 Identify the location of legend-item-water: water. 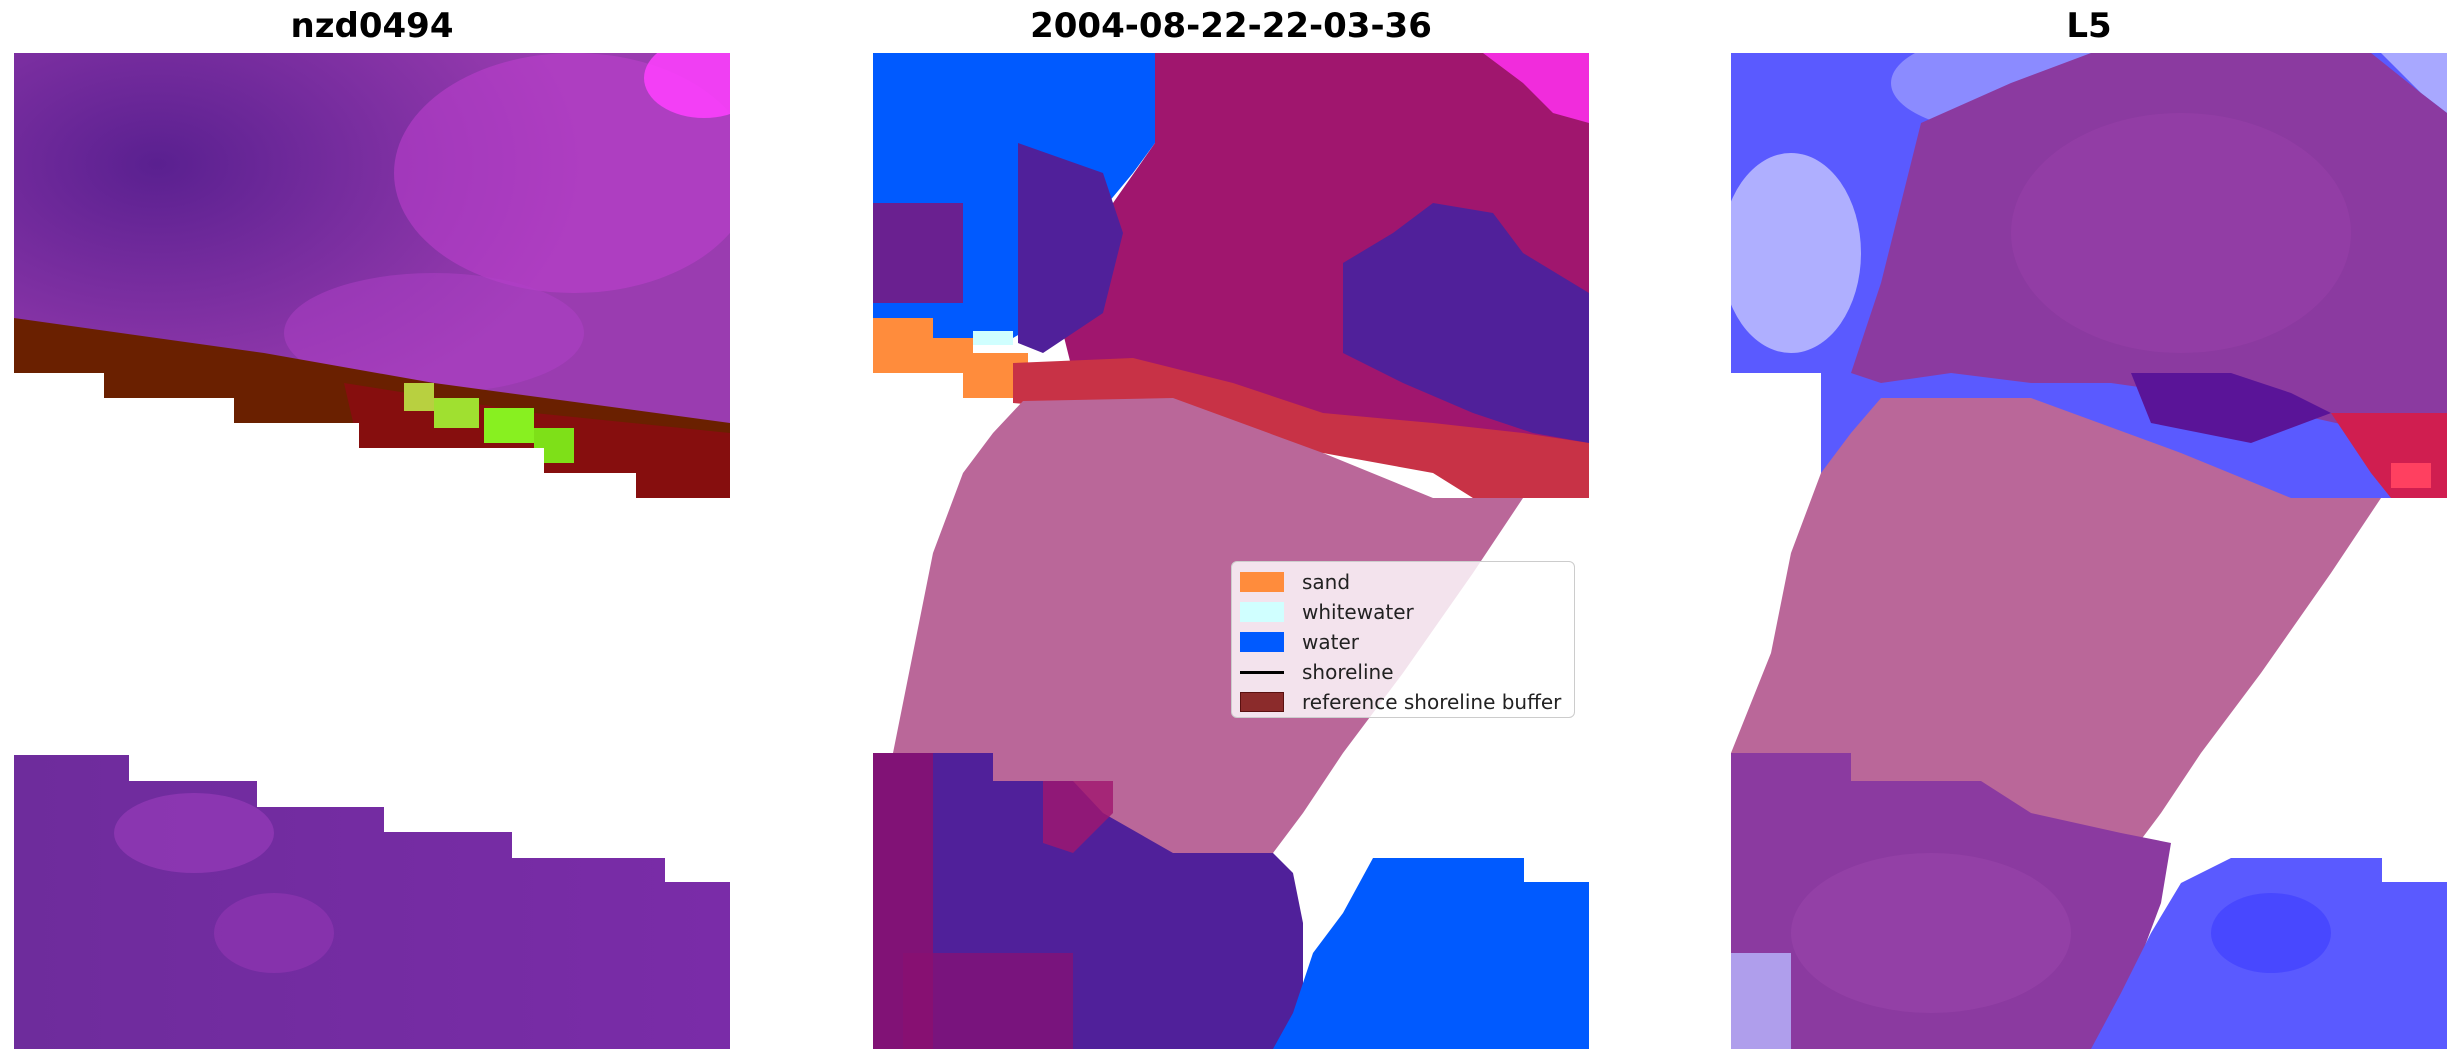
(1299, 642).